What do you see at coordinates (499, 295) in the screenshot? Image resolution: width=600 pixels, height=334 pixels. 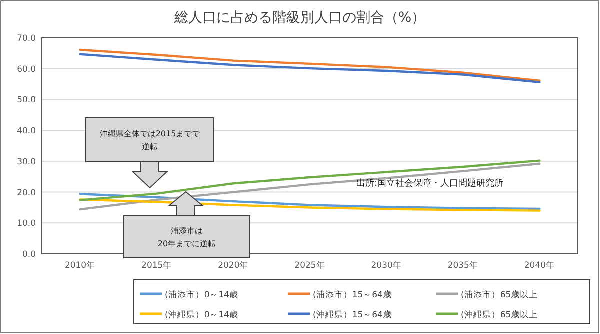 I see `legend-label: (浦添市）65歳以上` at bounding box center [499, 295].